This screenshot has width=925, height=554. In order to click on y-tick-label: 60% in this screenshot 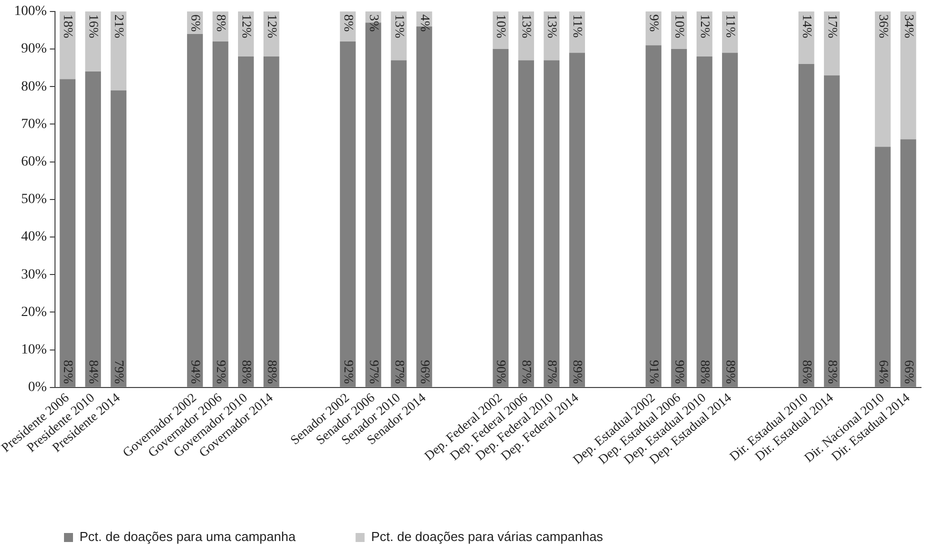, I will do `click(34, 162)`.